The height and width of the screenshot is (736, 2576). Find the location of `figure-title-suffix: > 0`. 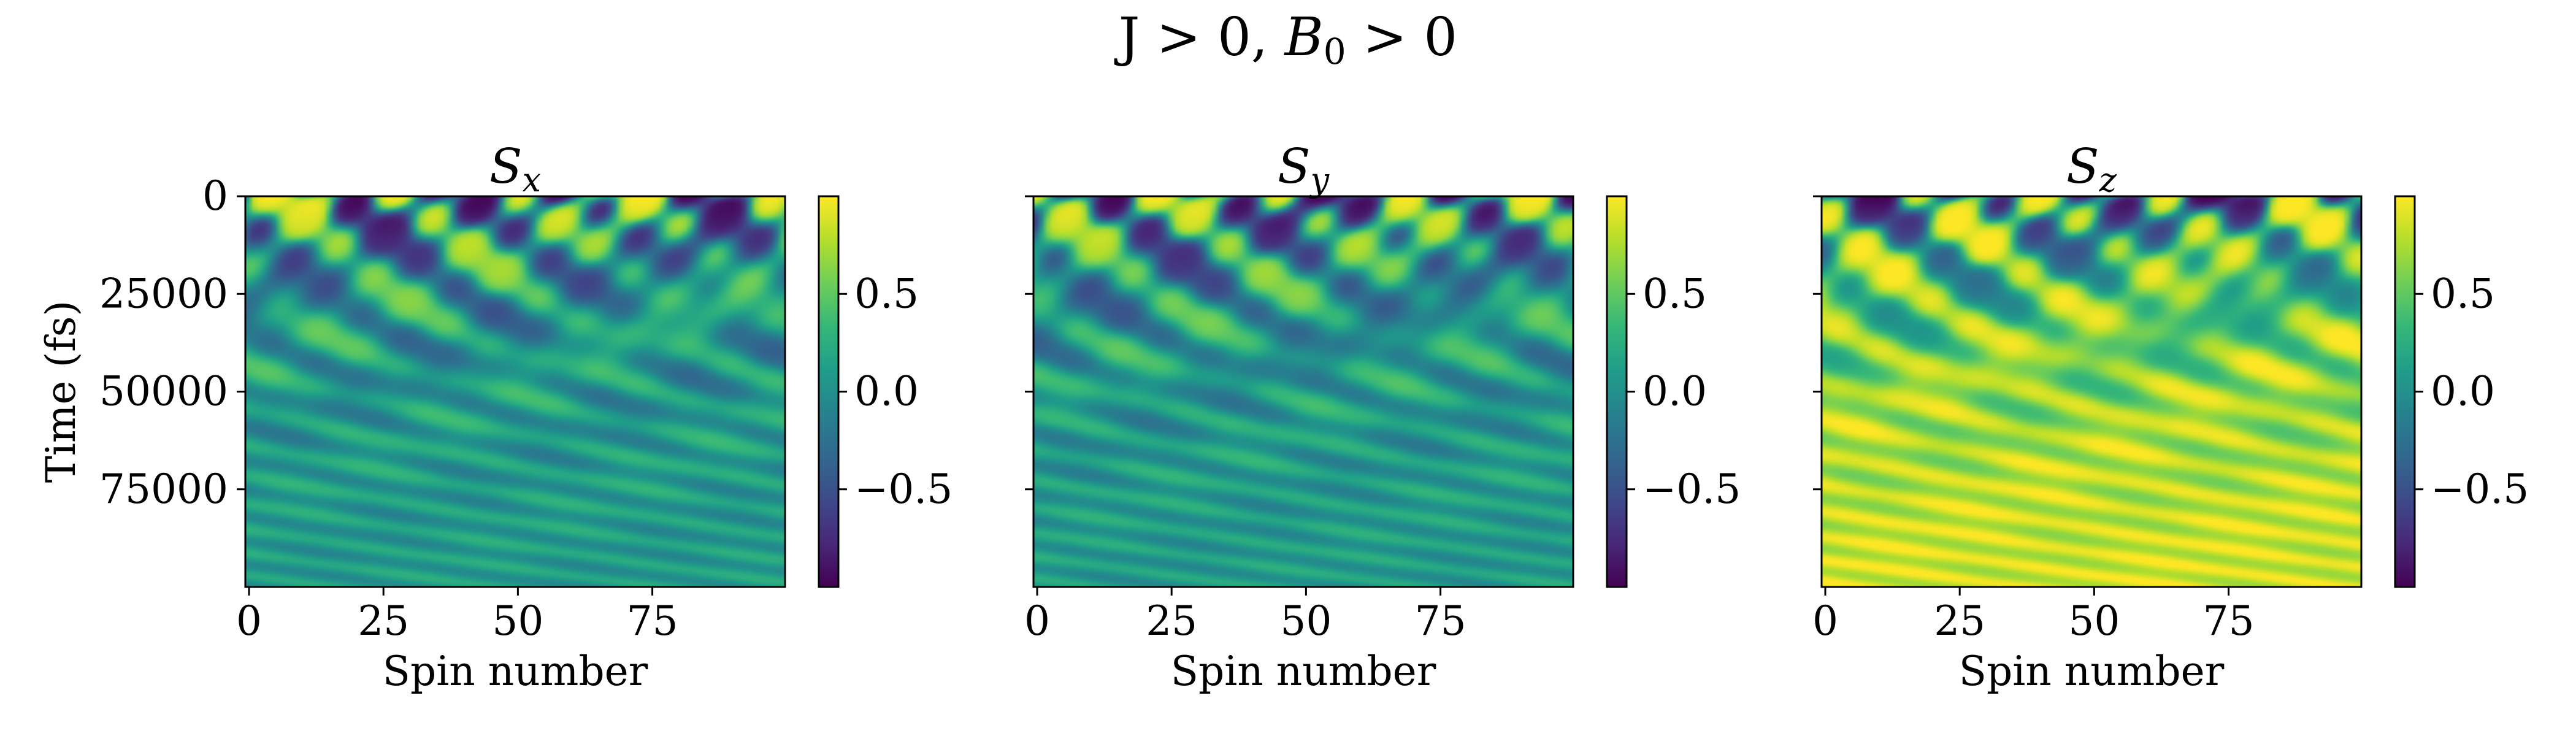

figure-title-suffix: > 0 is located at coordinates (1401, 37).